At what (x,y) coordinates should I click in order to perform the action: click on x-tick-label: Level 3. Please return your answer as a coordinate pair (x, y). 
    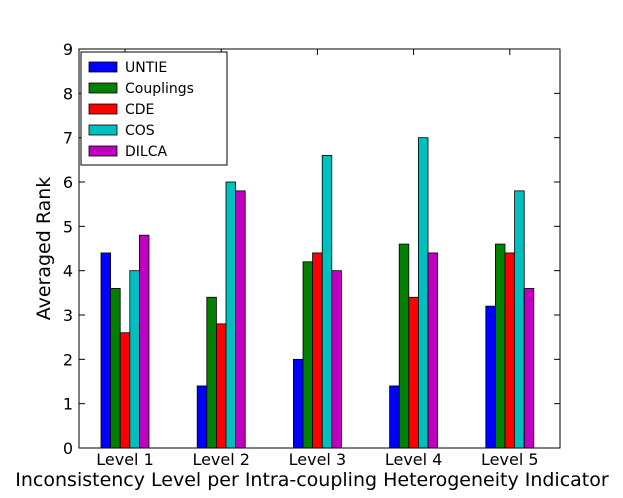
    Looking at the image, I should click on (318, 459).